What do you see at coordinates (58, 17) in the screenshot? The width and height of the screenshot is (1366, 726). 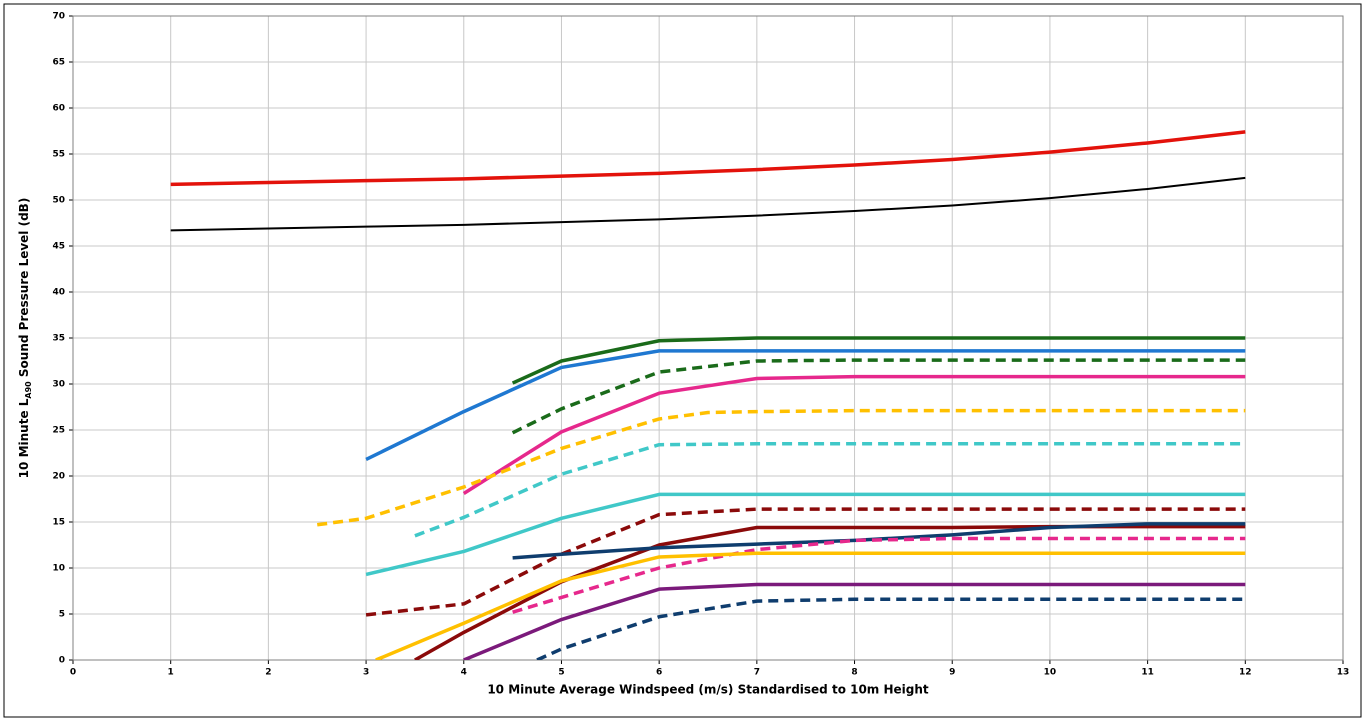 I see `y-tick-label: 70` at bounding box center [58, 17].